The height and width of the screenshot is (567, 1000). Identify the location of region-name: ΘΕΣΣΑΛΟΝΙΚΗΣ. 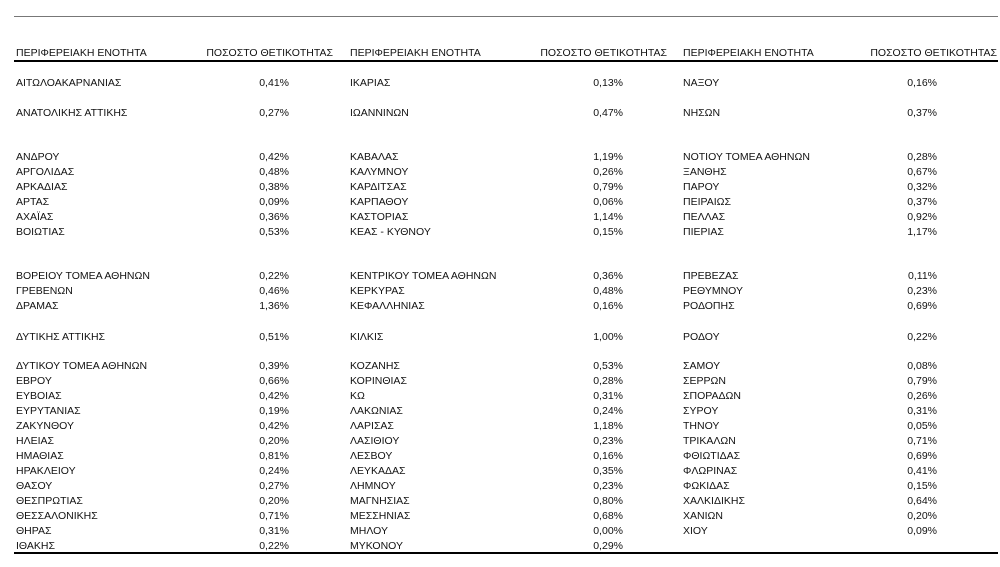
(57, 516).